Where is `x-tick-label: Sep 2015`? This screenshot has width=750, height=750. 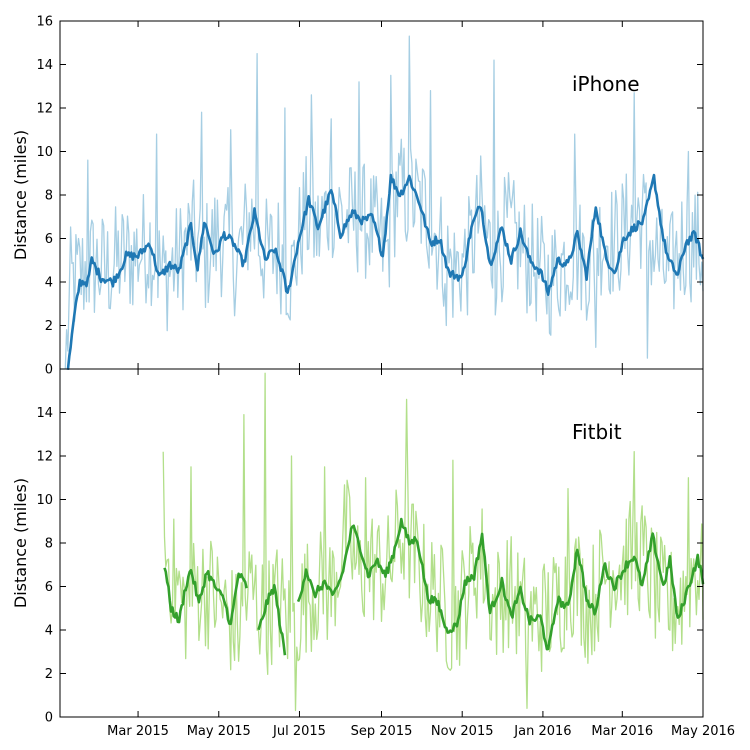 x-tick-label: Sep 2015 is located at coordinates (382, 731).